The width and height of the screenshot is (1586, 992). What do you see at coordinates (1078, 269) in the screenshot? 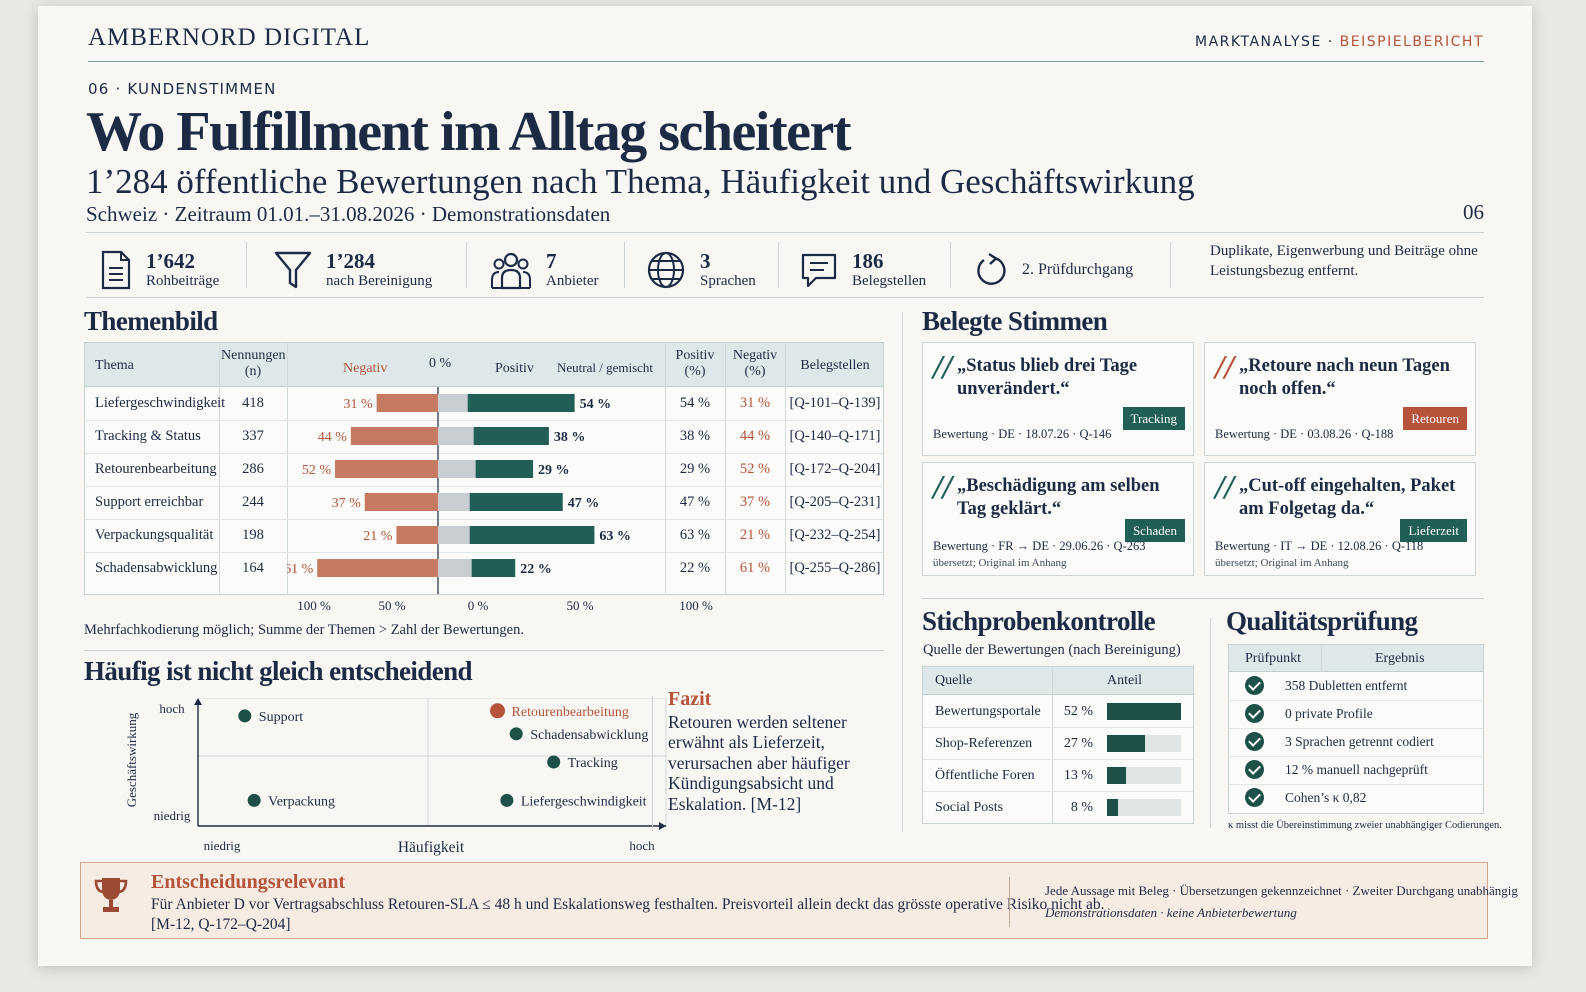
I see `stat-label: 2. Prüfdurchgang` at bounding box center [1078, 269].